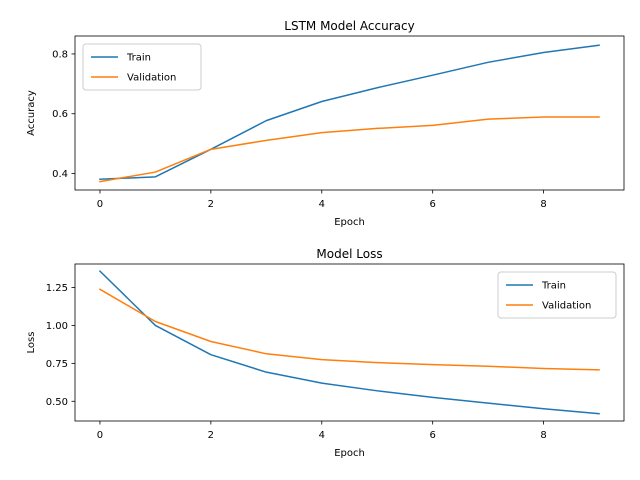  Describe the element at coordinates (349, 254) in the screenshot. I see `chart-title: Model Loss` at that location.